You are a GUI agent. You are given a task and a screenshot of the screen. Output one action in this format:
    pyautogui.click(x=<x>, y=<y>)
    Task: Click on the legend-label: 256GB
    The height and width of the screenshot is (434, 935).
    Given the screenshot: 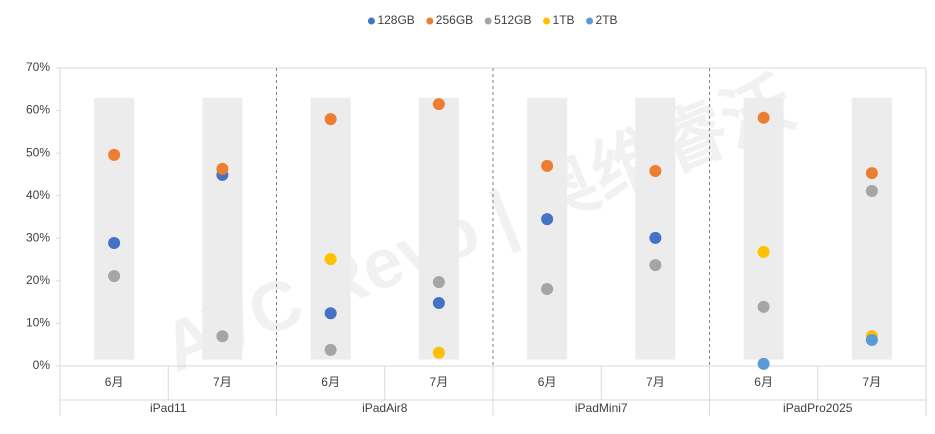 What is the action you would take?
    pyautogui.click(x=454, y=20)
    